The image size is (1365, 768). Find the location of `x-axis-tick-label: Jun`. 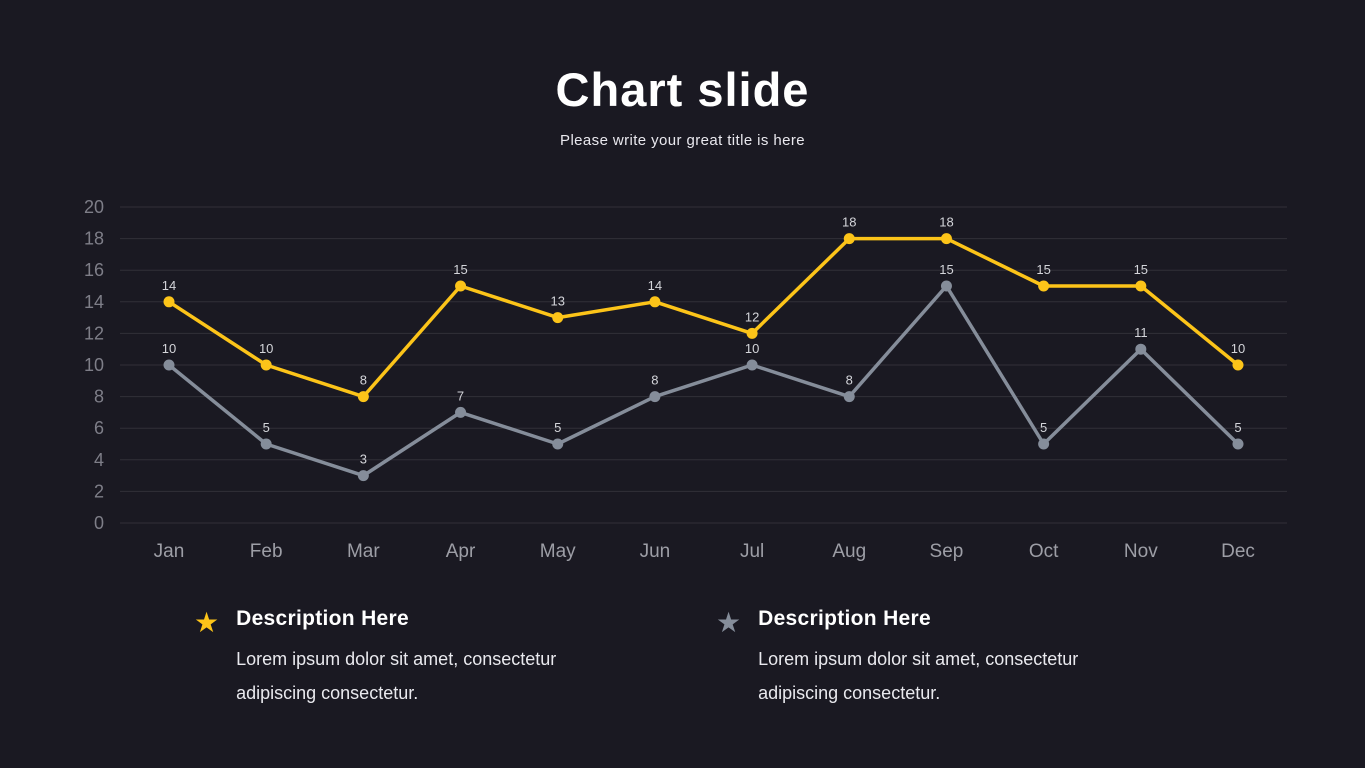

x-axis-tick-label: Jun is located at coordinates (655, 551).